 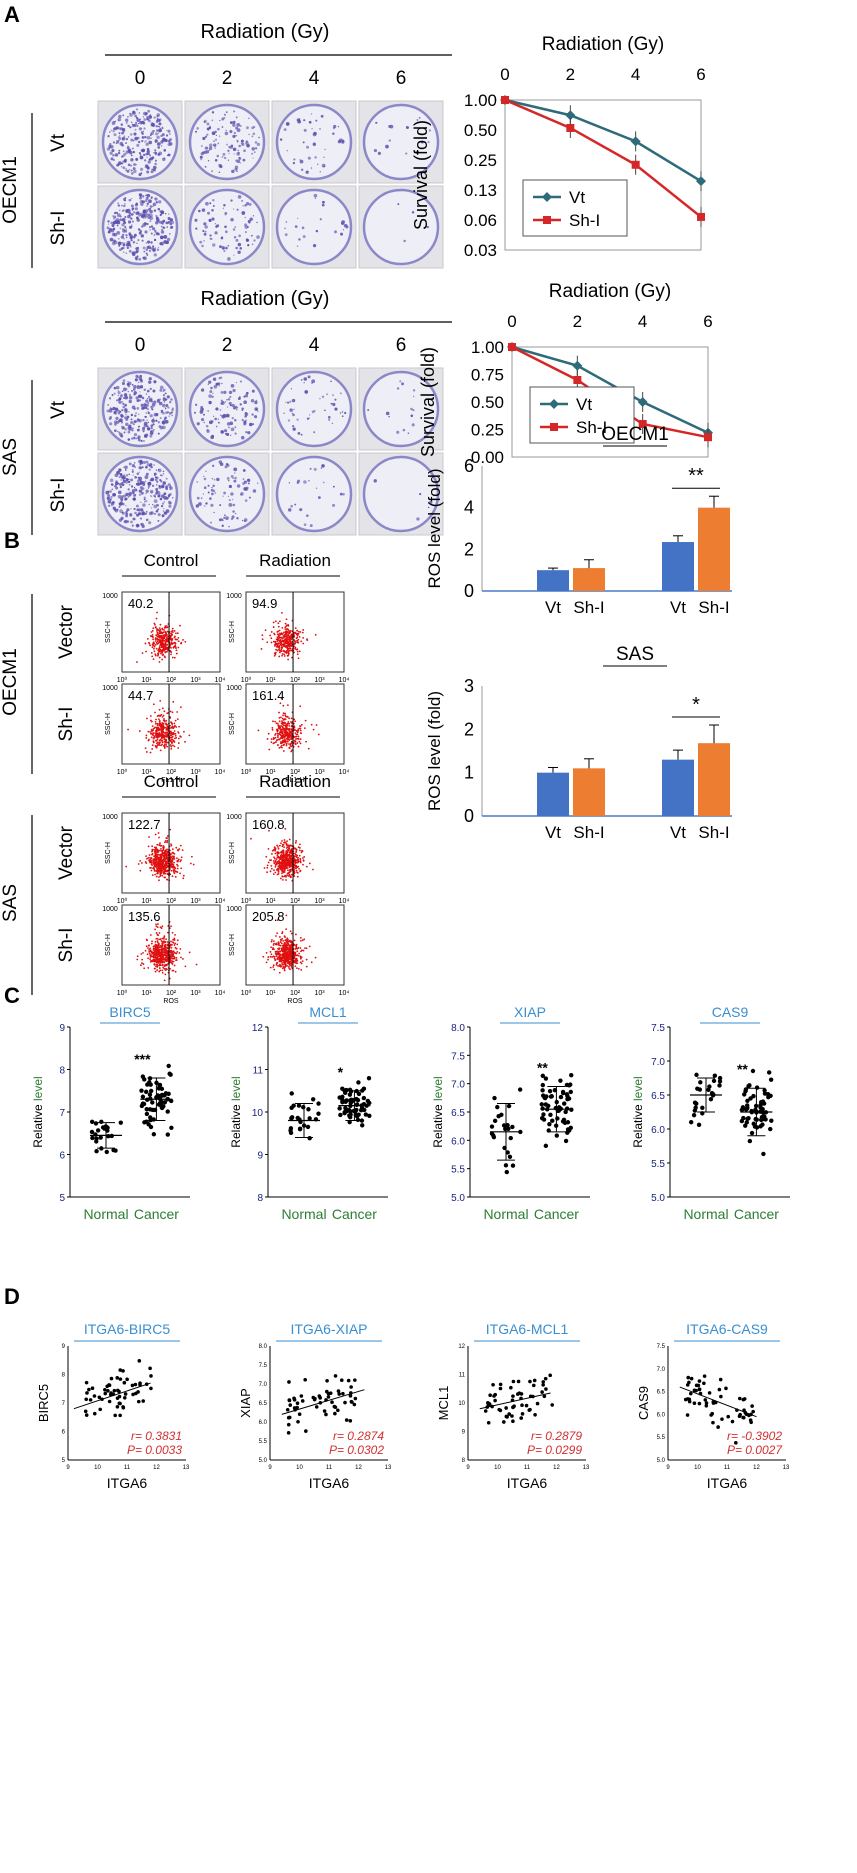 I want to click on y-axis-label: SSC-H, so click(x=232, y=853).